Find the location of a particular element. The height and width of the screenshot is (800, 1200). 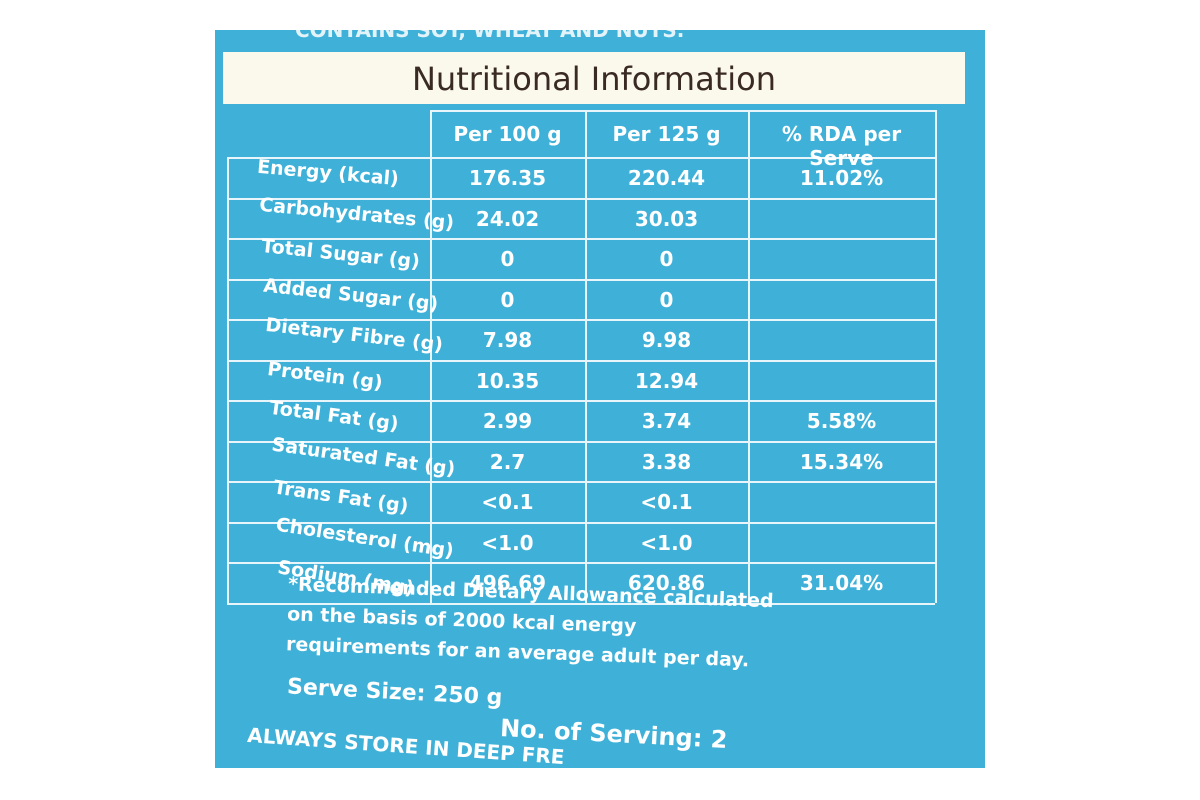

row-label: Protein (g) is located at coordinates (325, 375).